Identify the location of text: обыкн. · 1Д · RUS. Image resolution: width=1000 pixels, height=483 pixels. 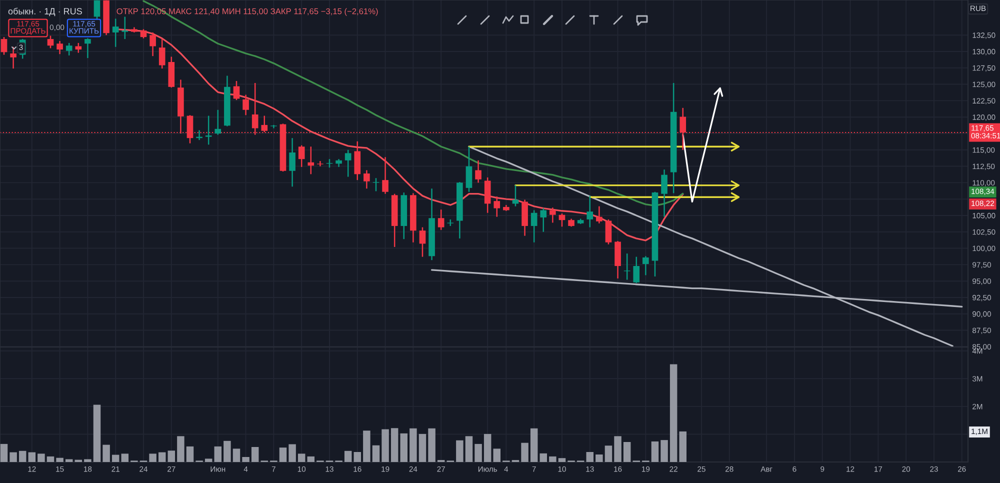
(45, 12).